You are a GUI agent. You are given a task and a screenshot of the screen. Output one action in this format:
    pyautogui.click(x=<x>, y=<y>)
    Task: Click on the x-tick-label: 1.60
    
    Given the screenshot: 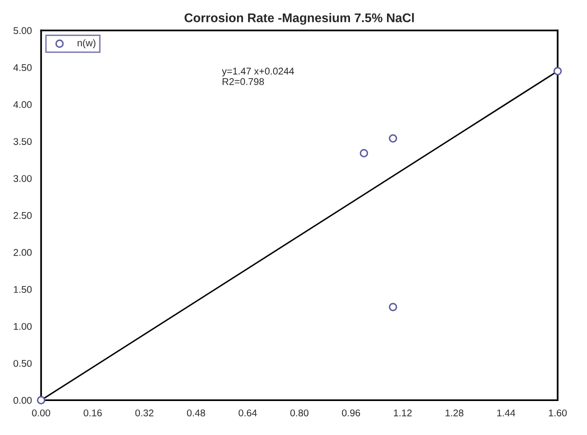 What is the action you would take?
    pyautogui.click(x=557, y=412)
    